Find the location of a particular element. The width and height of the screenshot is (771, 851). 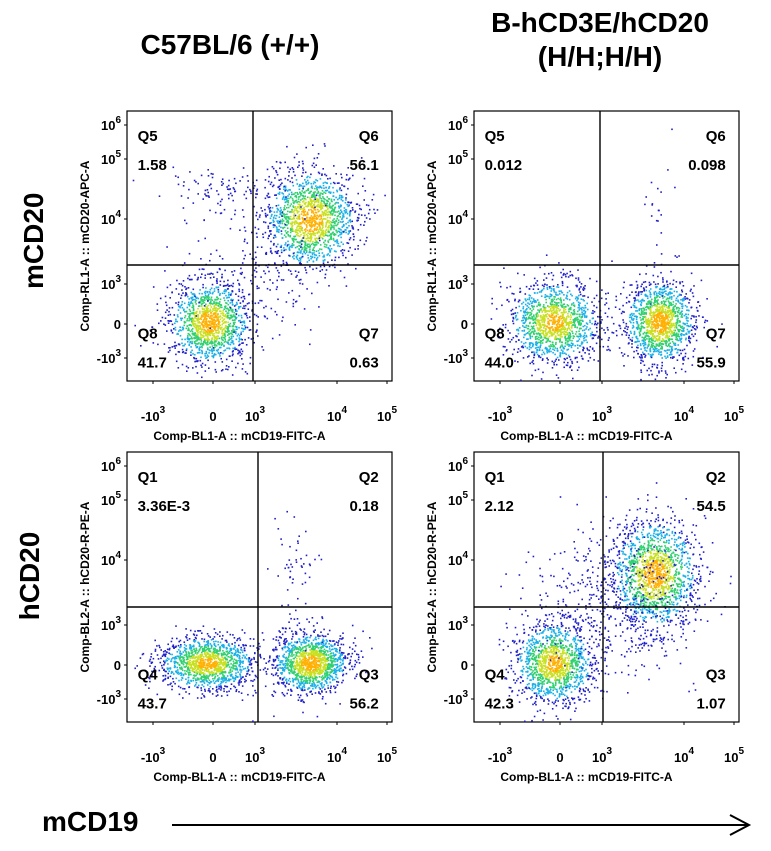

y-tick-label: 103 is located at coordinates (111, 283).